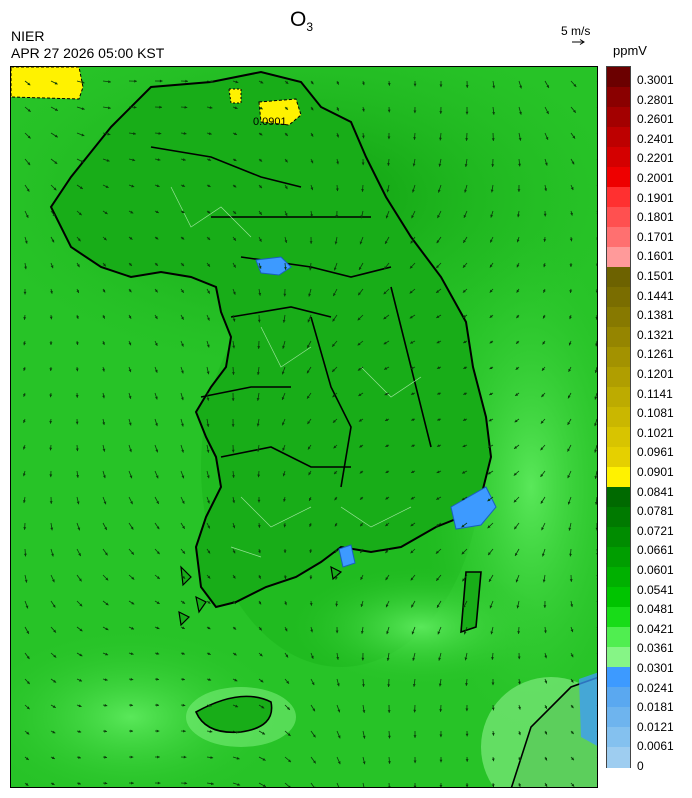 The image size is (692, 798). I want to click on colorbar-tick-label: 0.1201, so click(655, 374).